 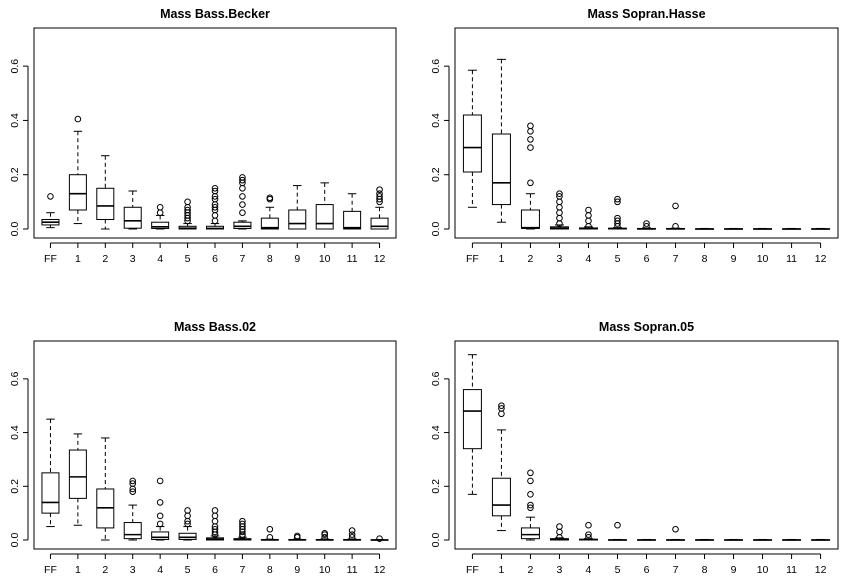 What do you see at coordinates (821, 259) in the screenshot?
I see `x-tick-label: 12` at bounding box center [821, 259].